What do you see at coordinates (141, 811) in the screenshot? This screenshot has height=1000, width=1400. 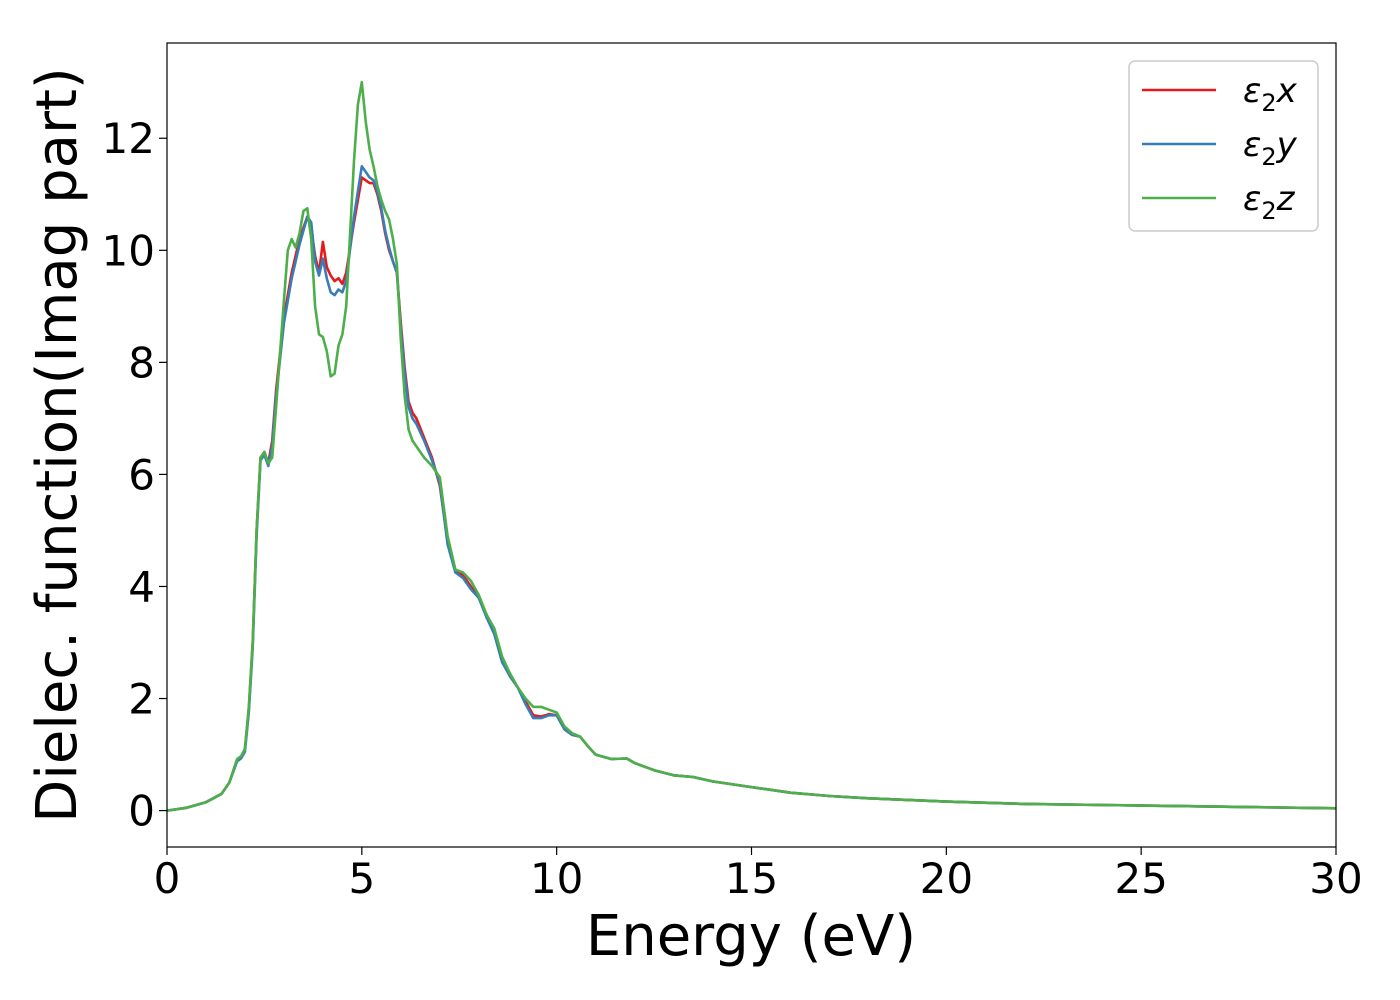 I see `y-tick-label: 0` at bounding box center [141, 811].